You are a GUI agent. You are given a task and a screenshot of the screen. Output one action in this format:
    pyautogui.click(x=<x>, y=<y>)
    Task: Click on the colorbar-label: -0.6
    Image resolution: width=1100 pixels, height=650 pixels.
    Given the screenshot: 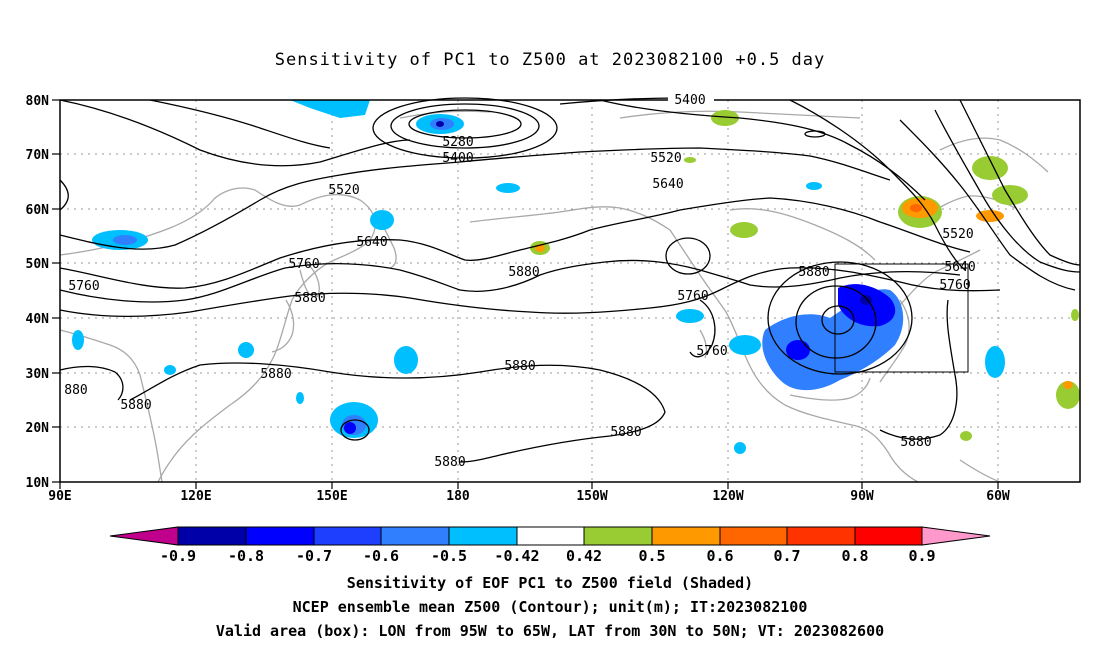 What is the action you would take?
    pyautogui.click(x=381, y=556)
    